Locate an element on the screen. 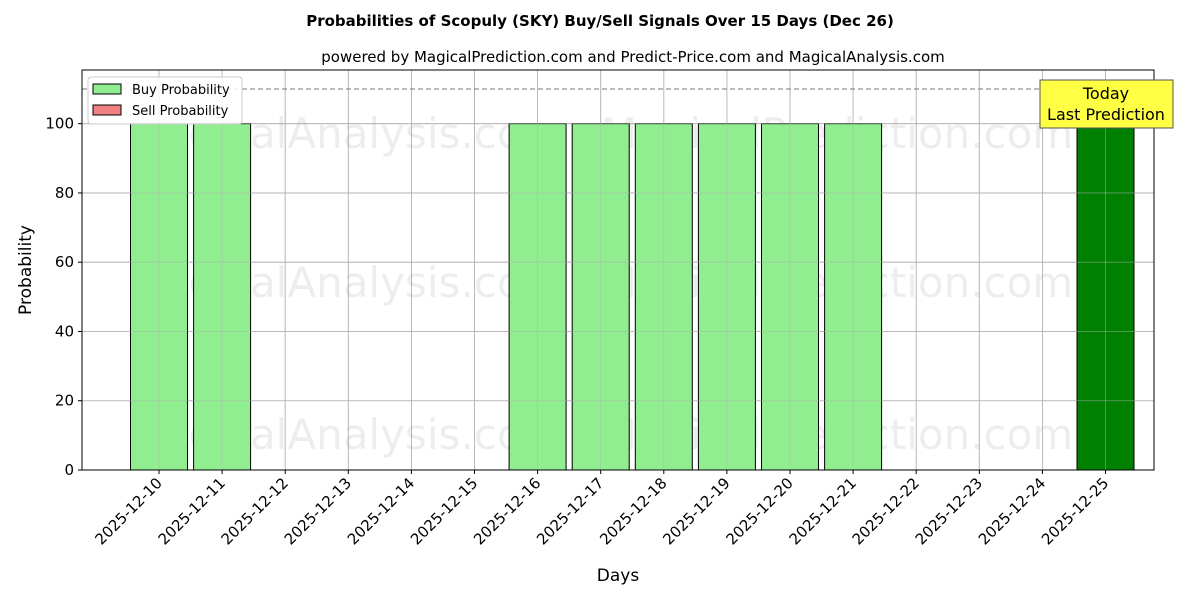  x-tick-label: 2025-12-24 is located at coordinates (1012, 511).